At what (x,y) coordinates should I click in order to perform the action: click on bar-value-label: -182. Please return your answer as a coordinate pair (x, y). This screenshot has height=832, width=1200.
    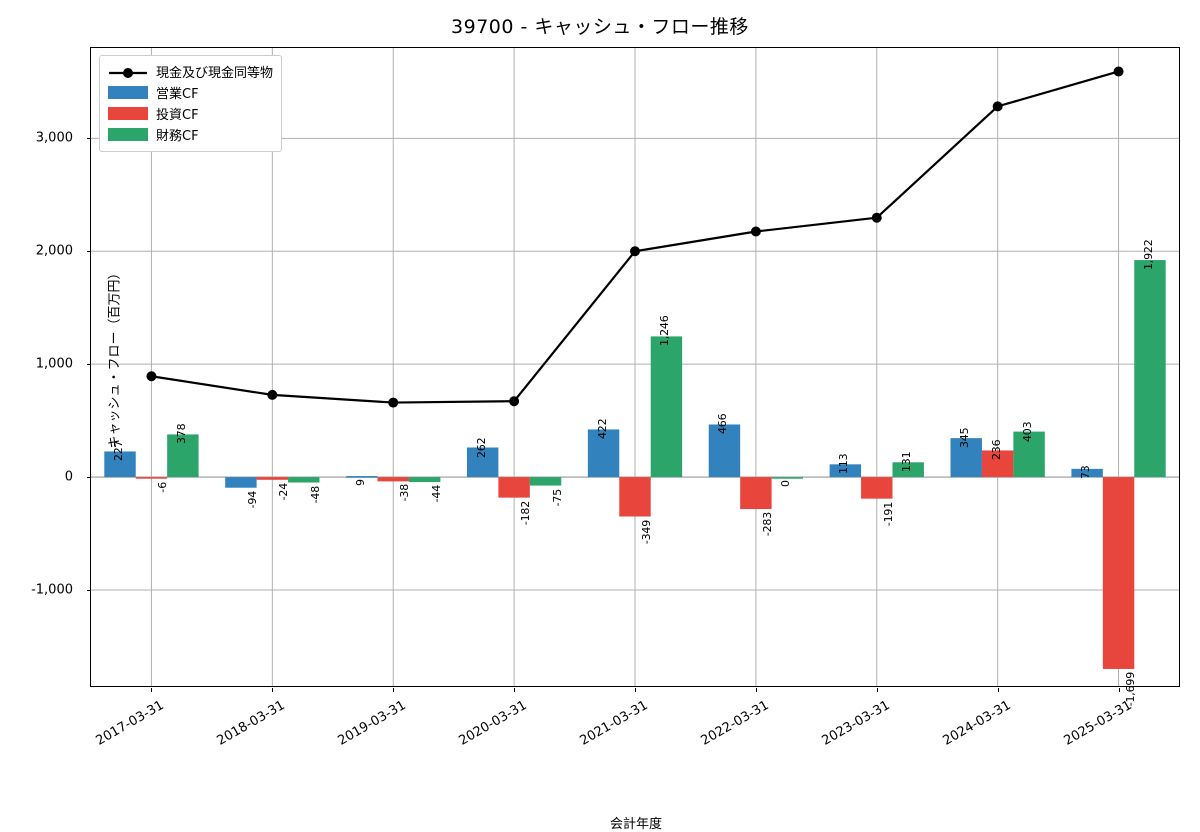
    Looking at the image, I should click on (526, 512).